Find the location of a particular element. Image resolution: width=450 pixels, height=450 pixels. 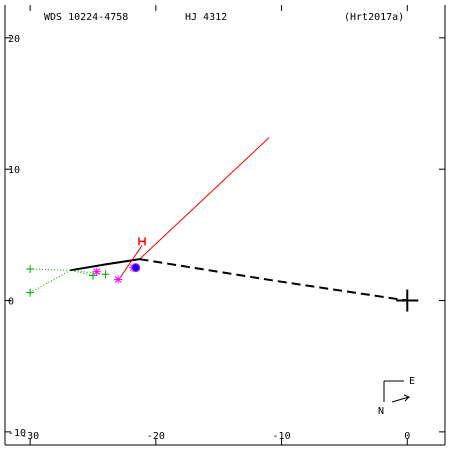

y-tick-label: 20 is located at coordinates (14, 39).